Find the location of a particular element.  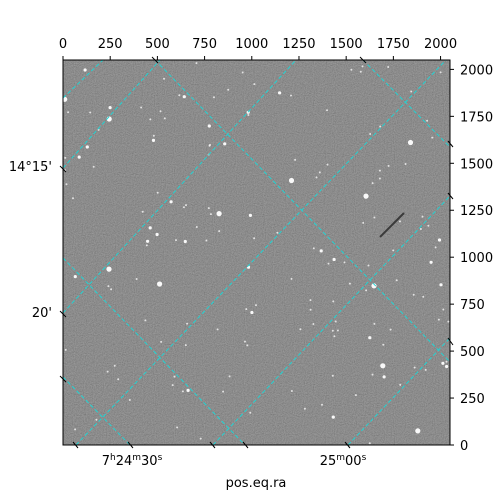

top-tick-label: 1500 is located at coordinates (346, 44).